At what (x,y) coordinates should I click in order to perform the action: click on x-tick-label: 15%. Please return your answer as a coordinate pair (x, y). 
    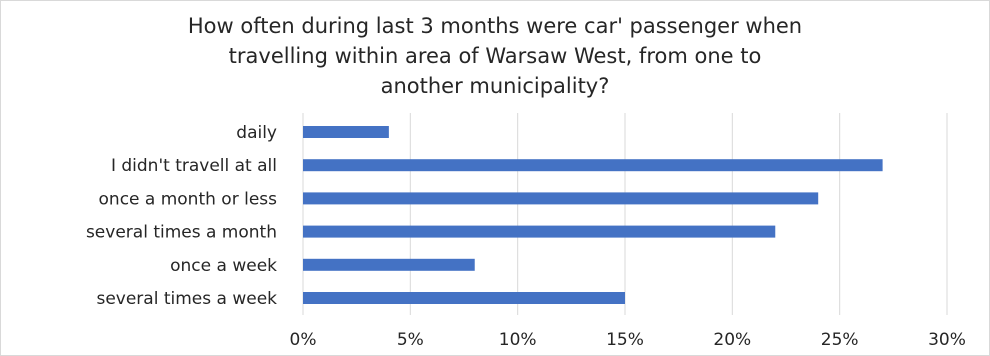
    Looking at the image, I should click on (625, 340).